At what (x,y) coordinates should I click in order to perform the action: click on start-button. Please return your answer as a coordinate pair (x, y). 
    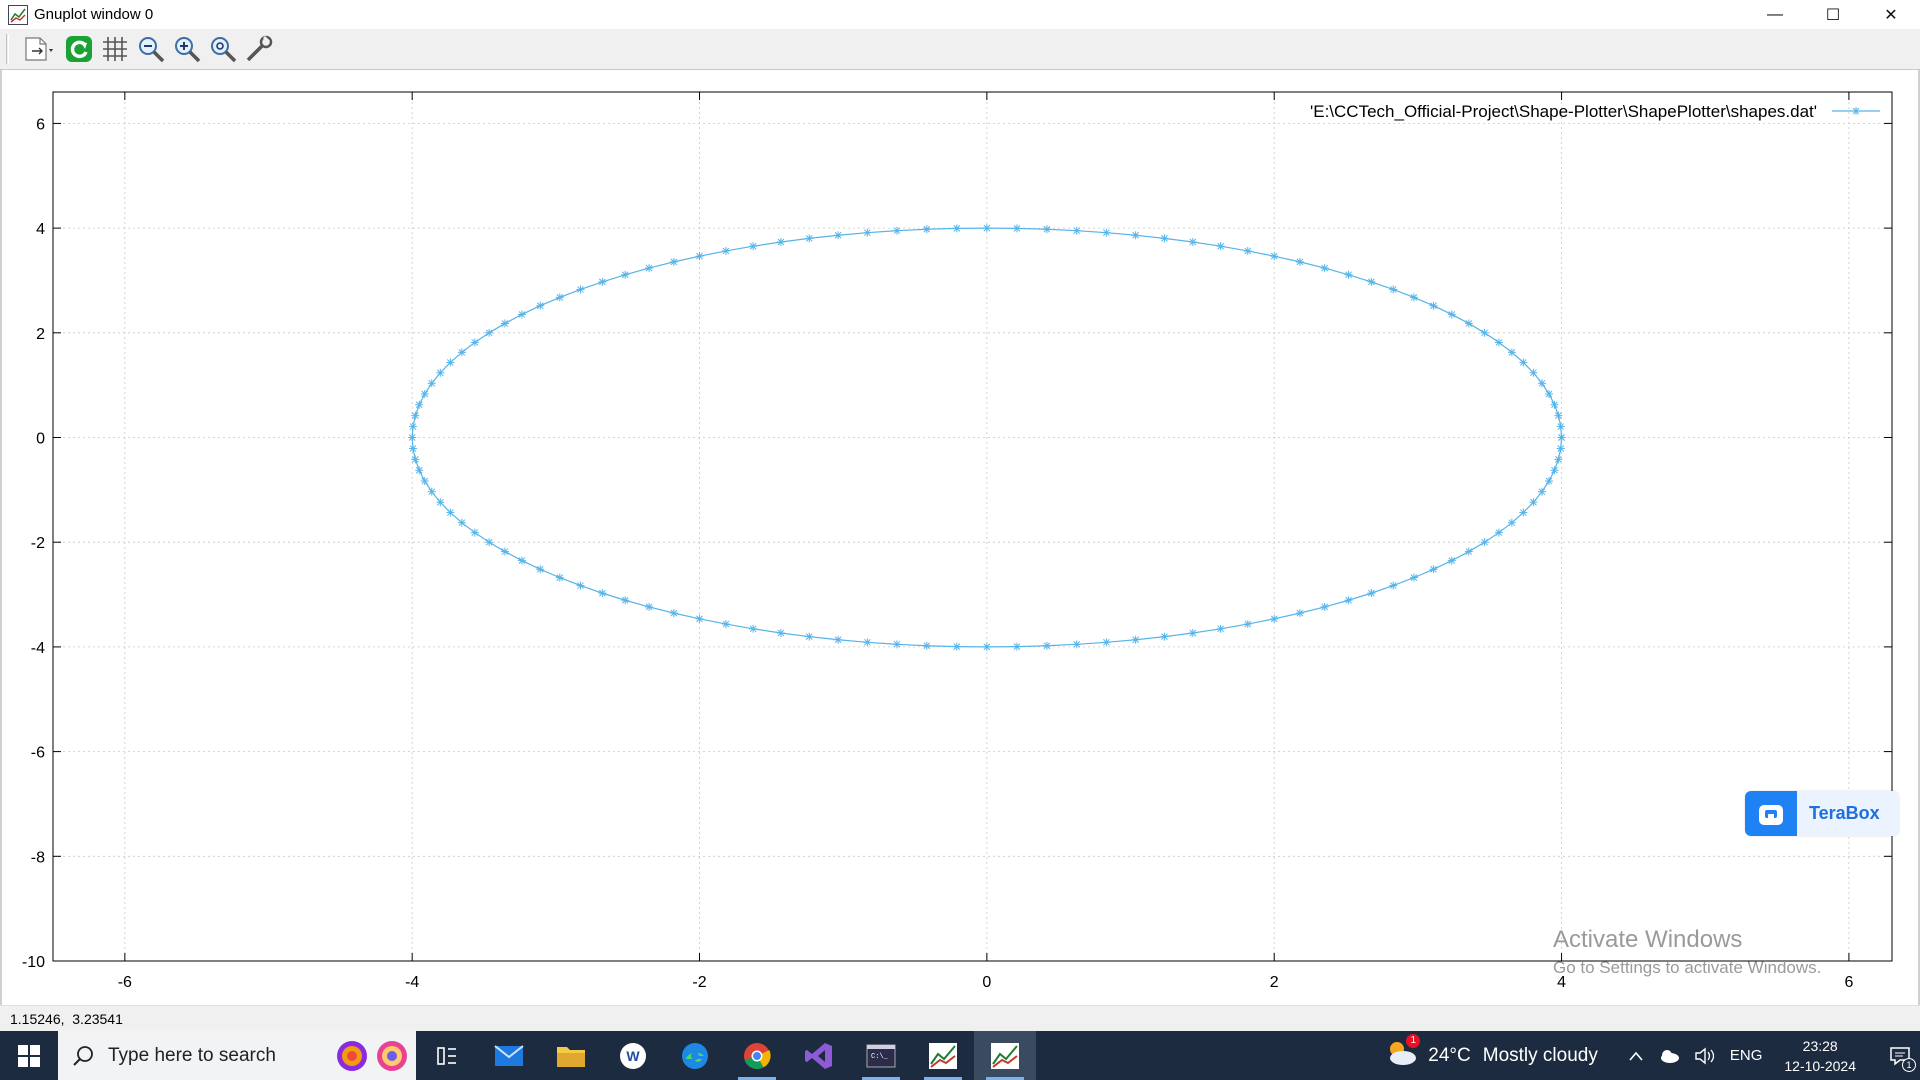
    Looking at the image, I should click on (29, 1055).